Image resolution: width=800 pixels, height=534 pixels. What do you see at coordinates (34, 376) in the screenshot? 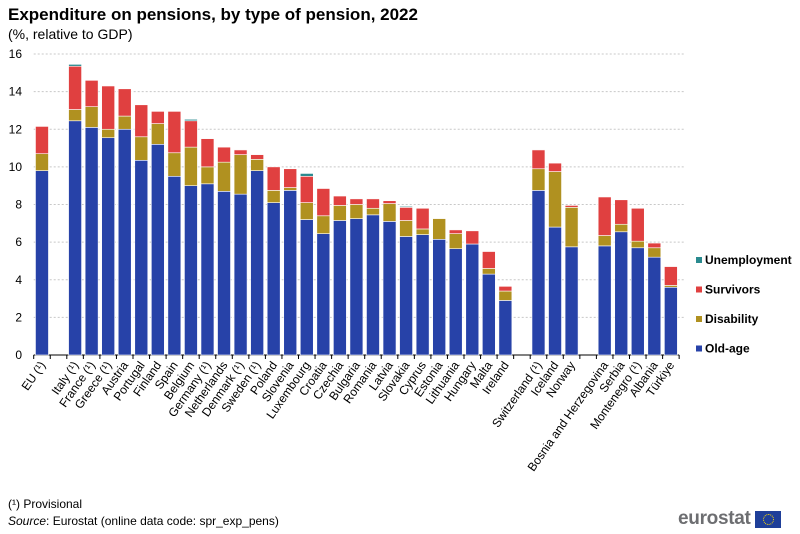
I see `x-tick-label: EU (¹)` at bounding box center [34, 376].